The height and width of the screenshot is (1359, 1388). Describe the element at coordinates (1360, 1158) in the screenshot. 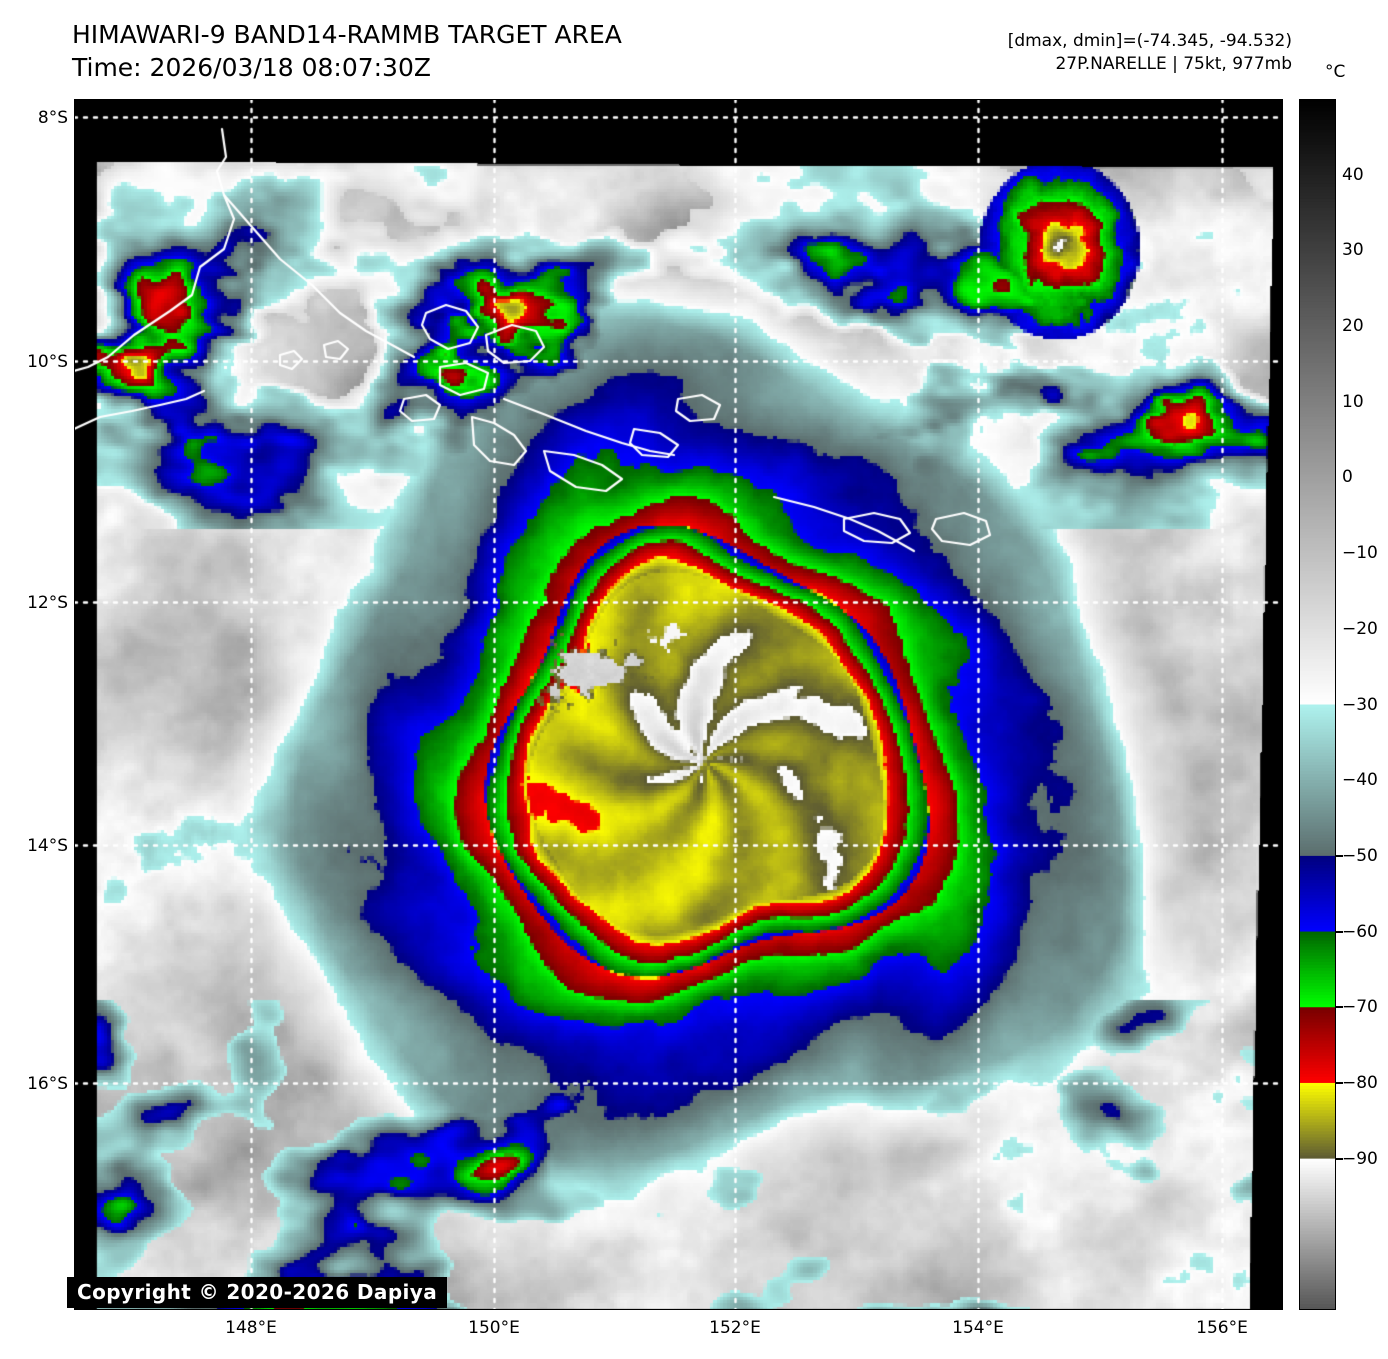

I see `colorbar-tick--90: −90` at that location.